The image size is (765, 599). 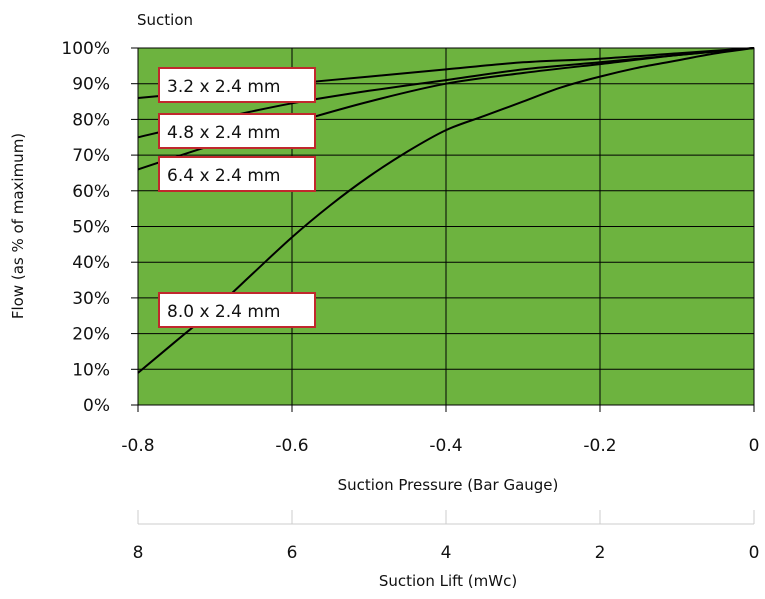 I want to click on x2-tick-label: 4, so click(x=446, y=553).